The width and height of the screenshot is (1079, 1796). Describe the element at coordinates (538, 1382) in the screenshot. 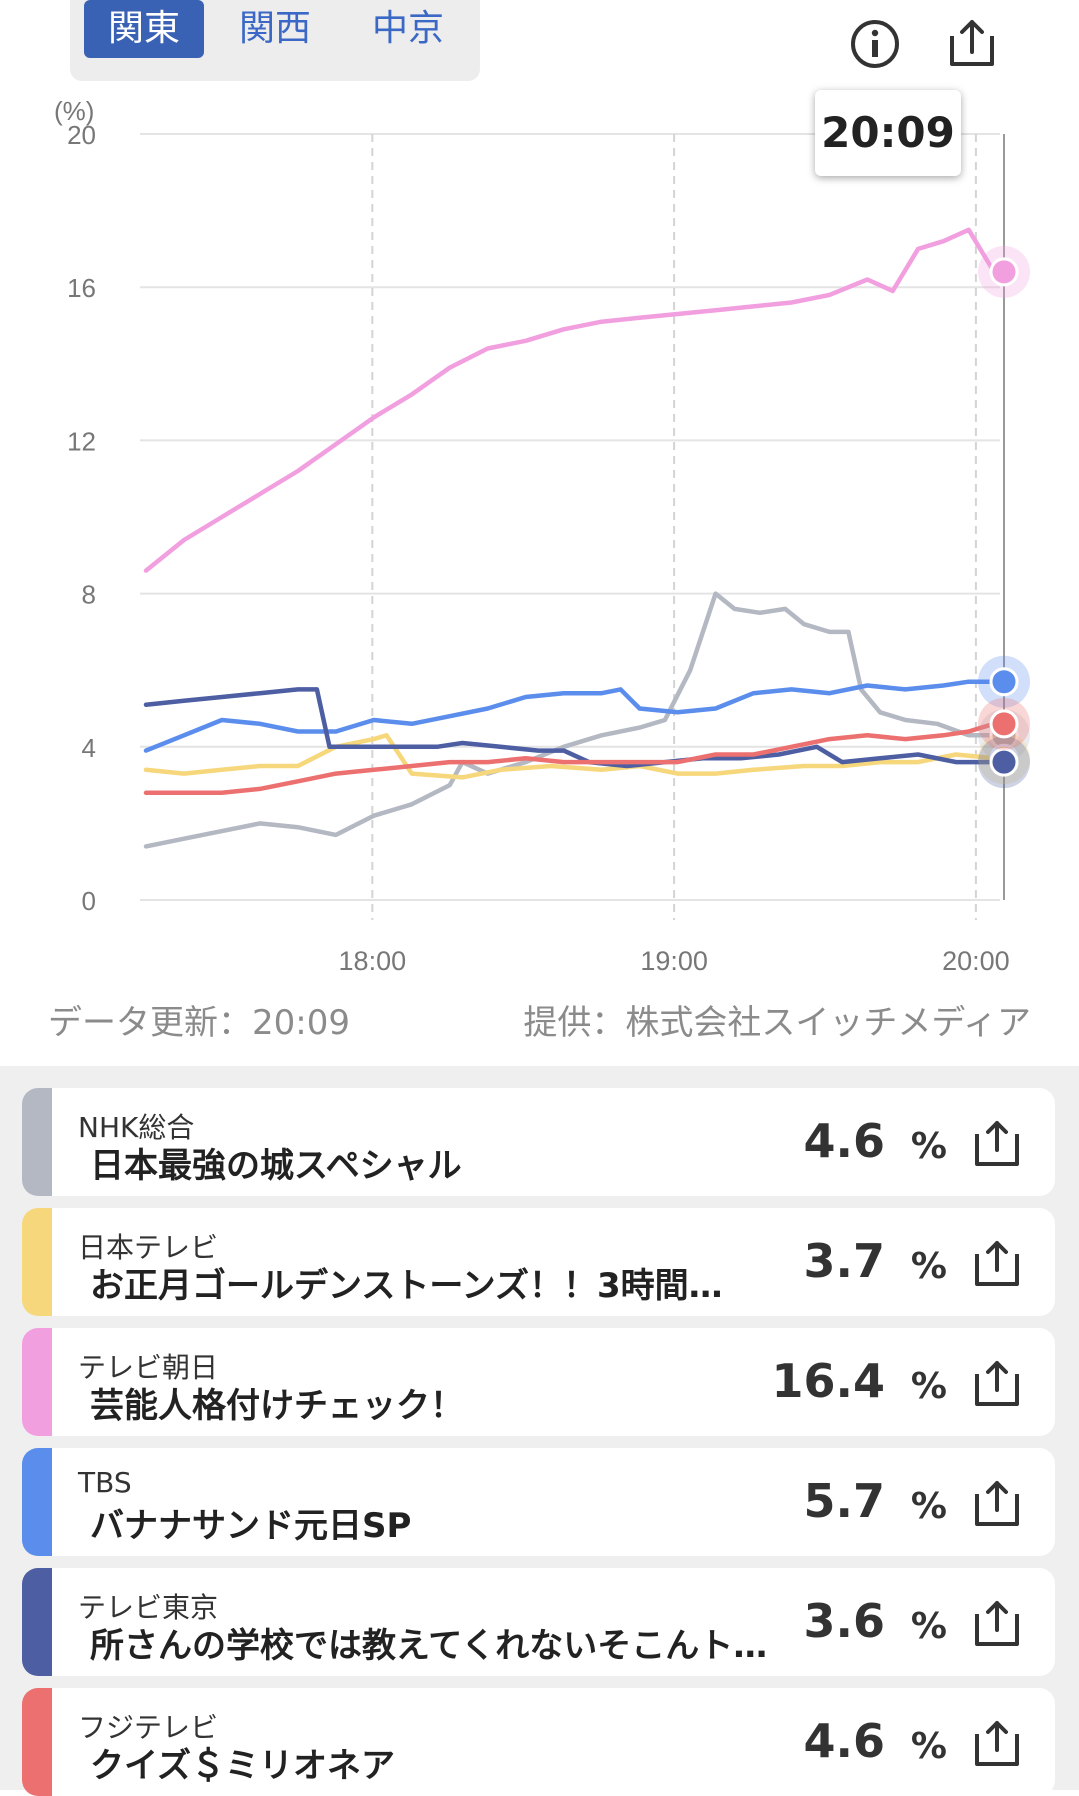

I see `program-card: テレビ朝日 芸能人格付けチェック！ 16.4%` at that location.